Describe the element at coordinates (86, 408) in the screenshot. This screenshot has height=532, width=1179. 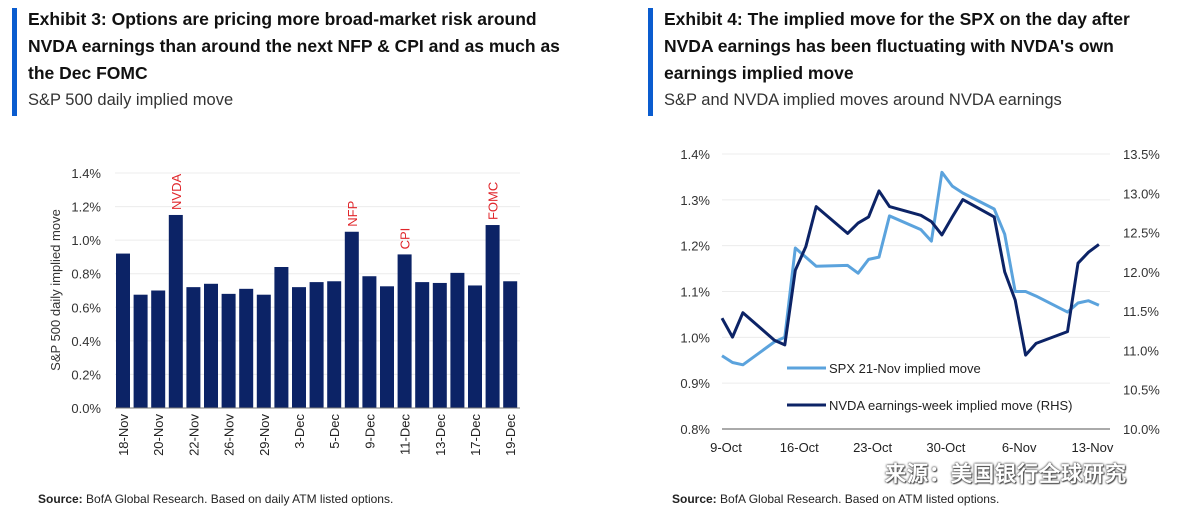
I see `y-tick-label: 0.0%` at that location.